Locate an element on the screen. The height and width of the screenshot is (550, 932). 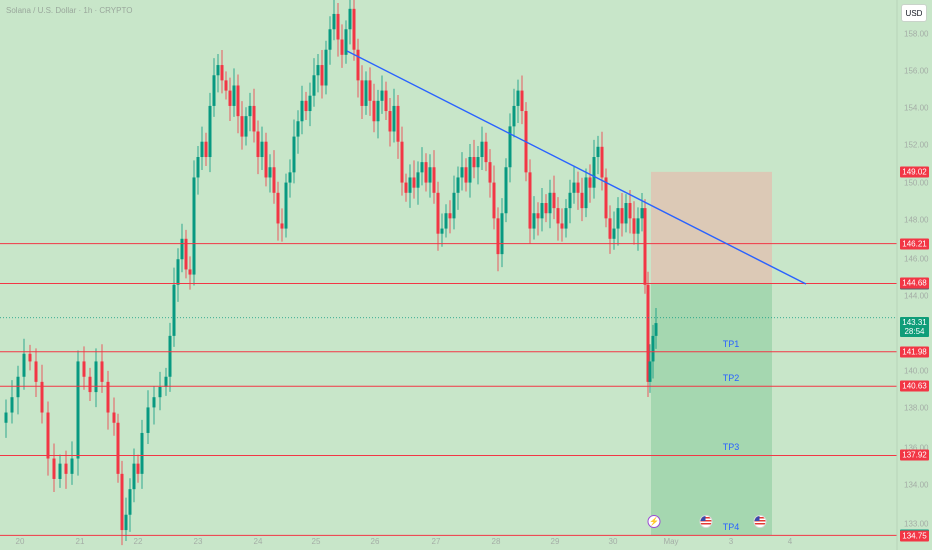
time-axis-label: 4 is located at coordinates (790, 541).